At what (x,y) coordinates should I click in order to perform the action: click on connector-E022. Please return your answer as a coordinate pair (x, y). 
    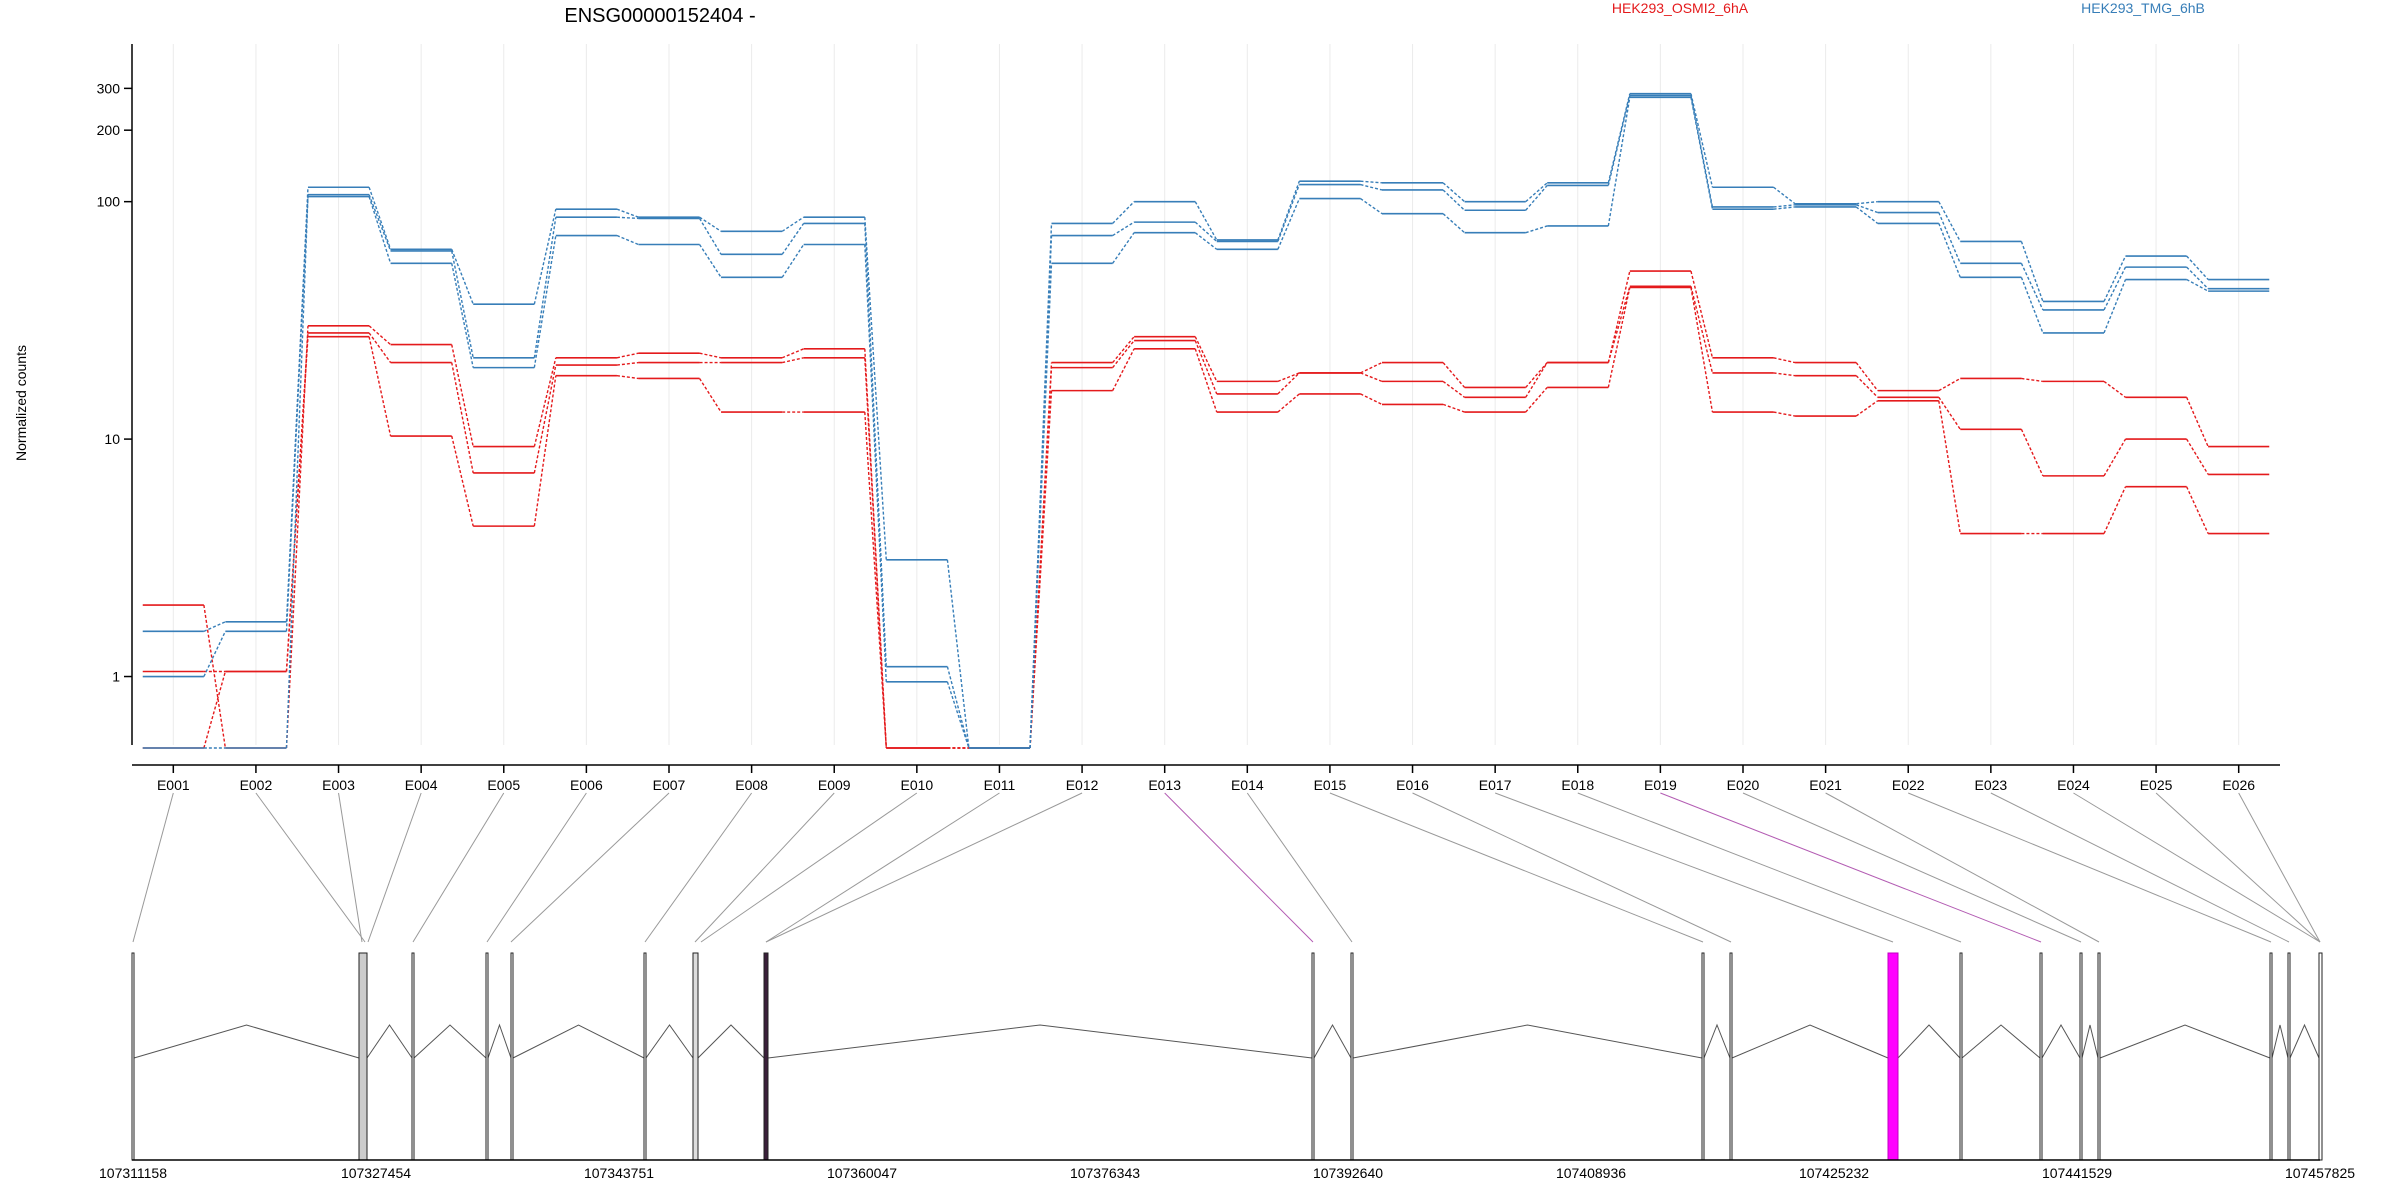
    Looking at the image, I should click on (2090, 867).